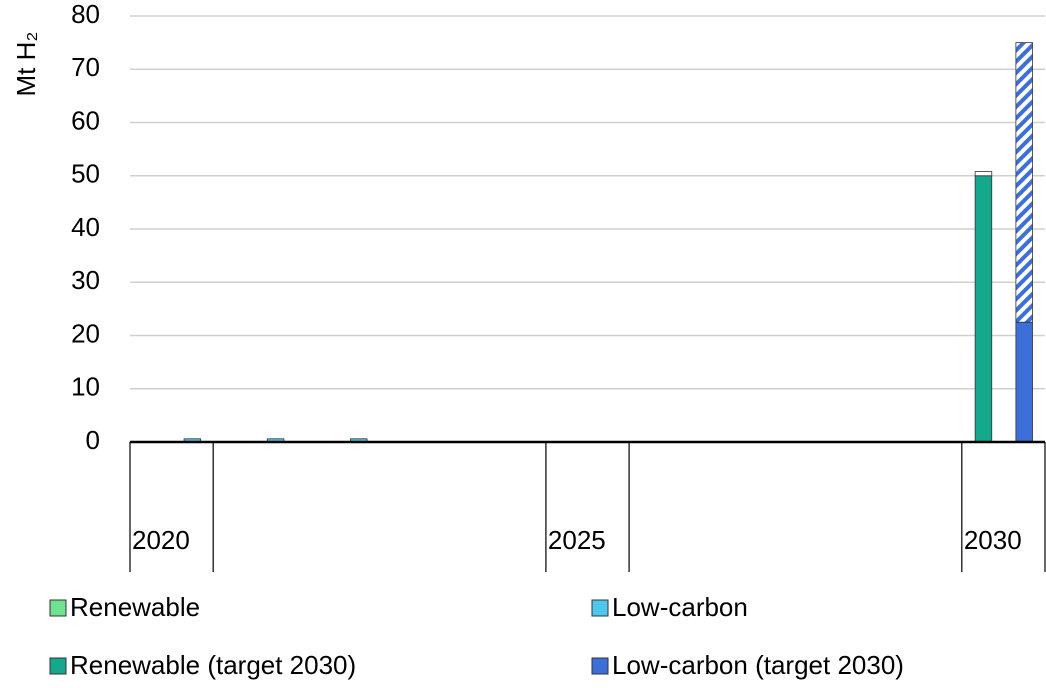 This screenshot has height=688, width=1046. Describe the element at coordinates (85, 280) in the screenshot. I see `y-tick-label: 30` at that location.